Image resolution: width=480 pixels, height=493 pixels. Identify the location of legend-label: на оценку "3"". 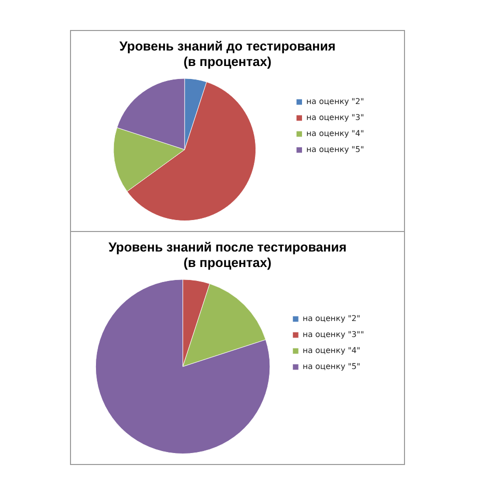
(333, 335).